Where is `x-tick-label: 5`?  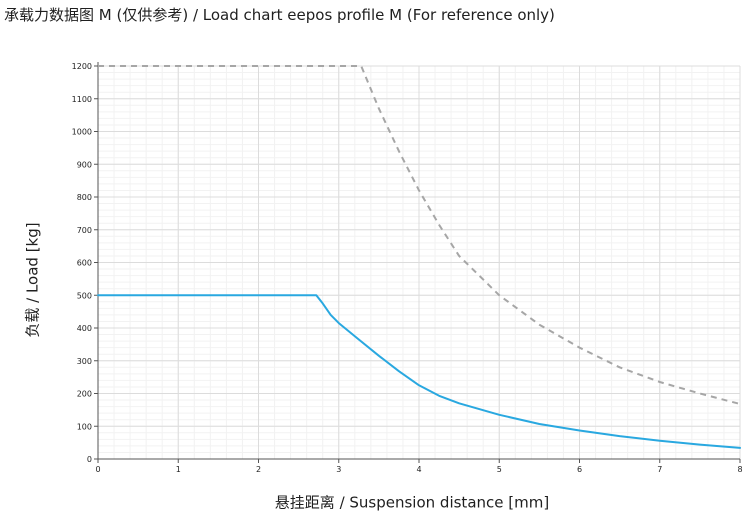 x-tick-label: 5 is located at coordinates (499, 469).